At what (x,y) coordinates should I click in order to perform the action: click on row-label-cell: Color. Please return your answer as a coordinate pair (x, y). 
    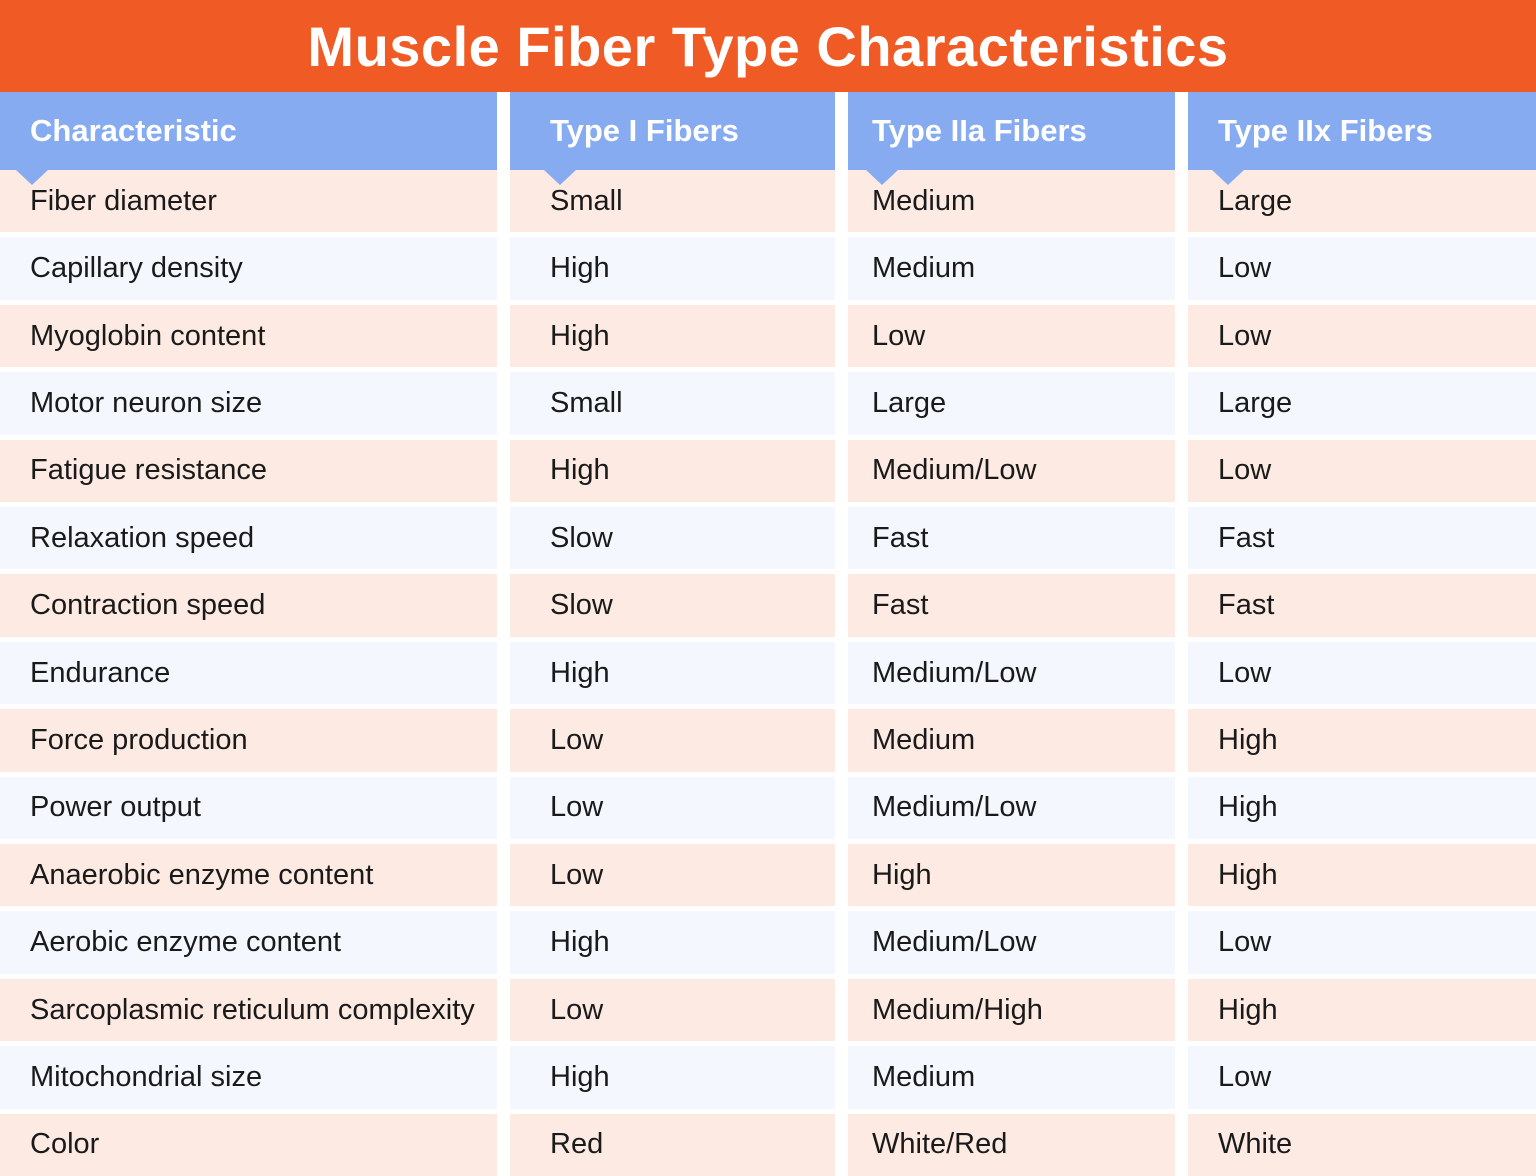
    Looking at the image, I should click on (248, 1144).